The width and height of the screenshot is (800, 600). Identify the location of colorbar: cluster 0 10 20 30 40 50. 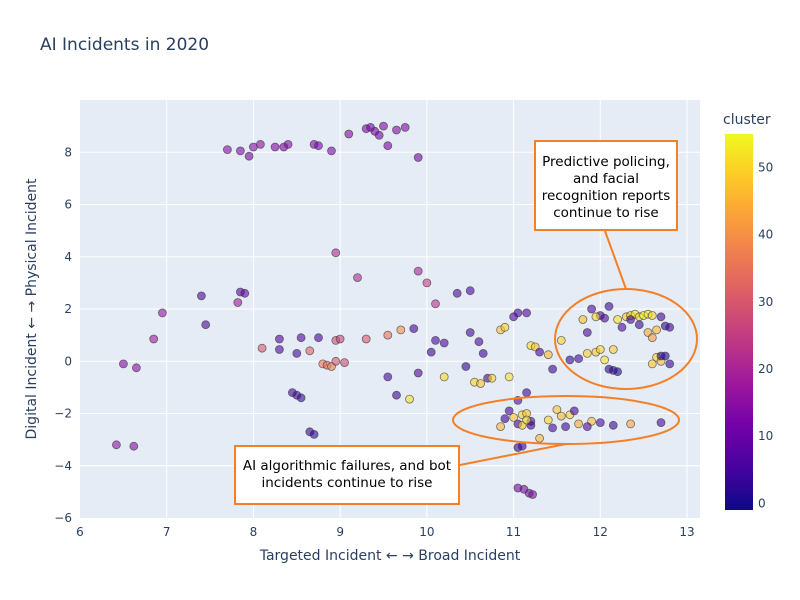
(748, 311).